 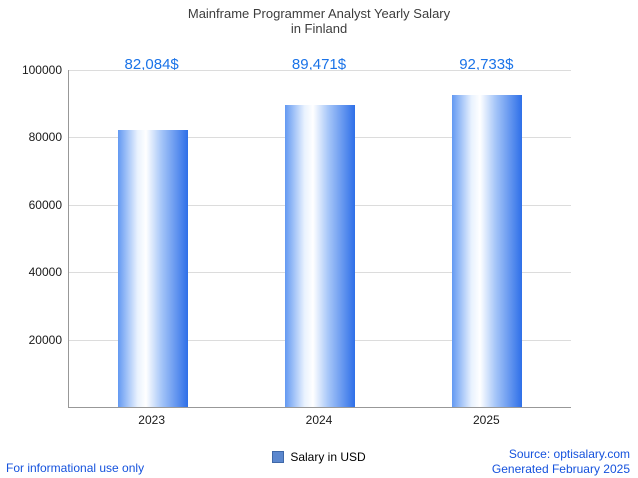 I want to click on disclaimer-text: For informational use only, so click(x=75, y=468).